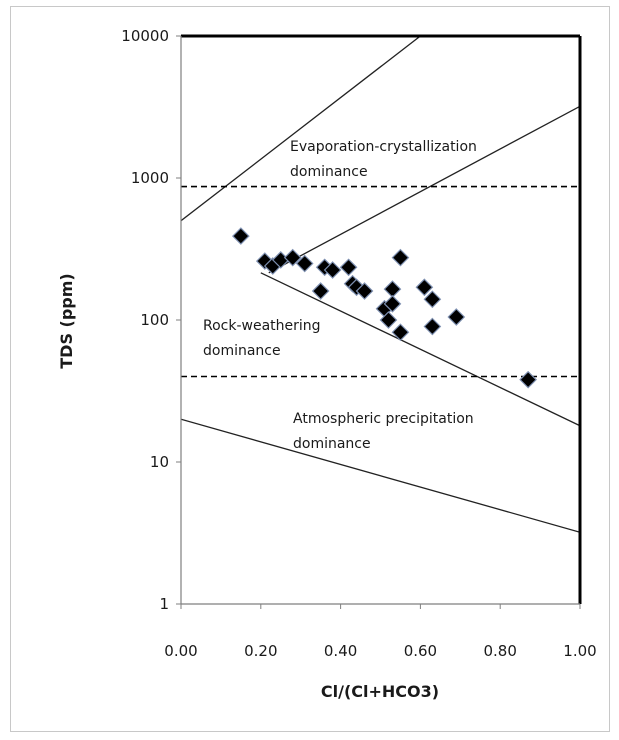 This screenshot has width=619, height=740. Describe the element at coordinates (66, 321) in the screenshot. I see `y-axis-title: TDS (ppm)` at that location.